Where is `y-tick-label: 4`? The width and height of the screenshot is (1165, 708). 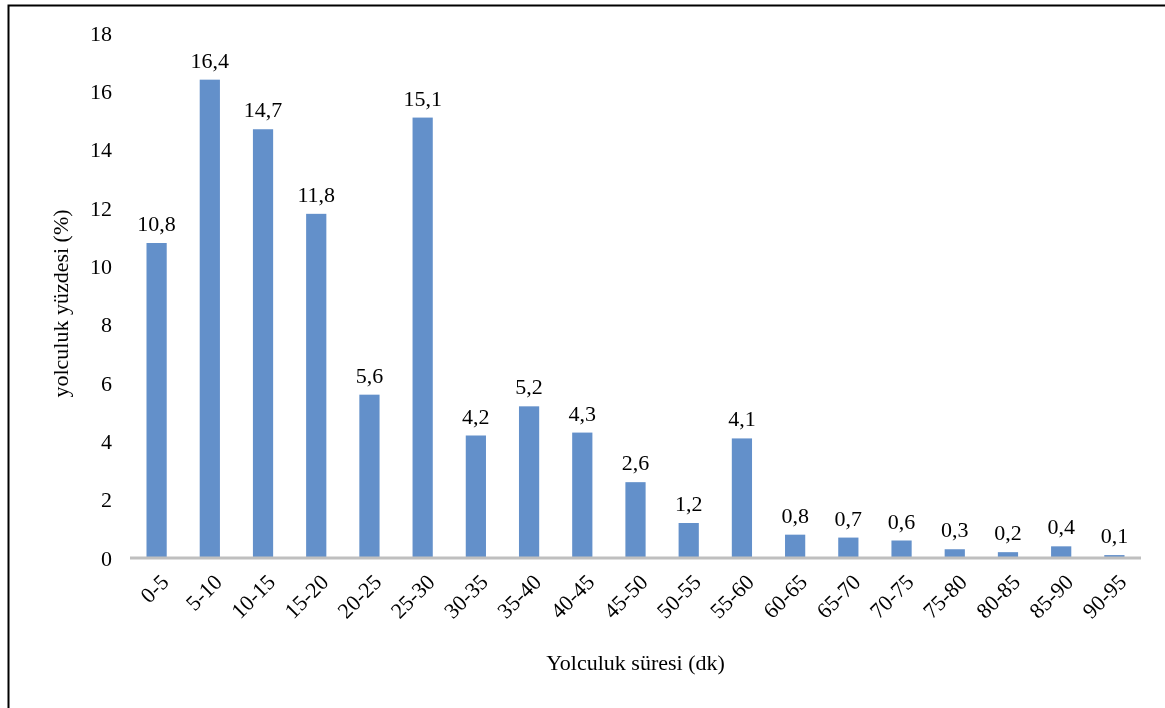 y-tick-label: 4 is located at coordinates (106, 442).